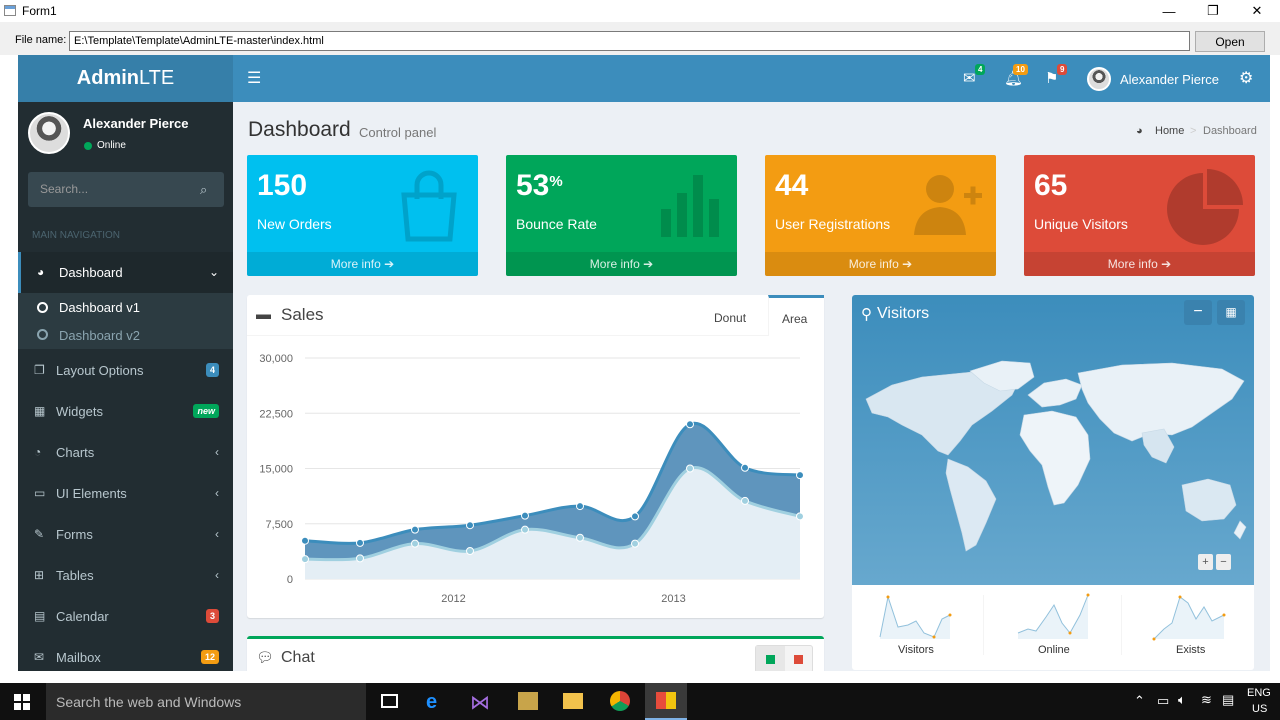 Image resolution: width=1280 pixels, height=720 pixels. I want to click on open-button: Open, so click(1230, 41).